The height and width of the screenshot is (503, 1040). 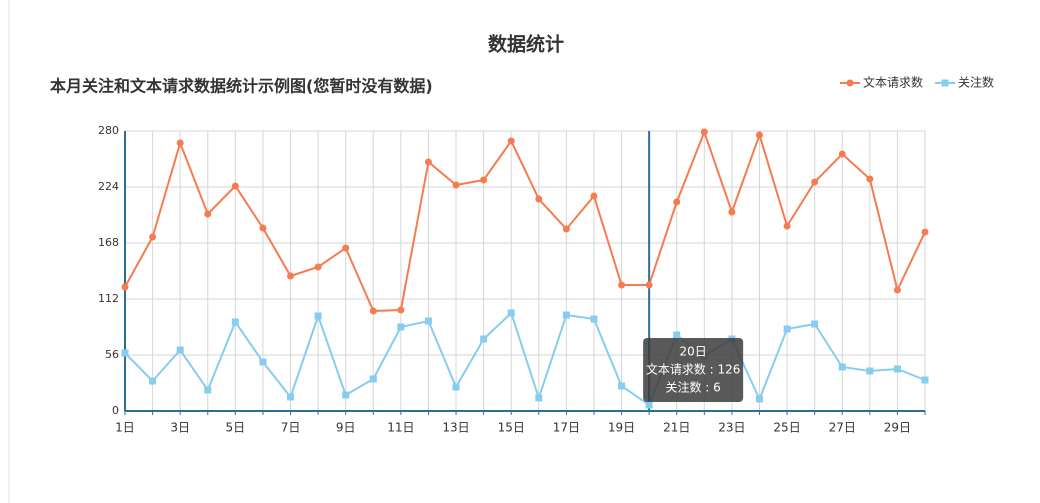 I want to click on legend-label: 关注数, so click(x=976, y=82).